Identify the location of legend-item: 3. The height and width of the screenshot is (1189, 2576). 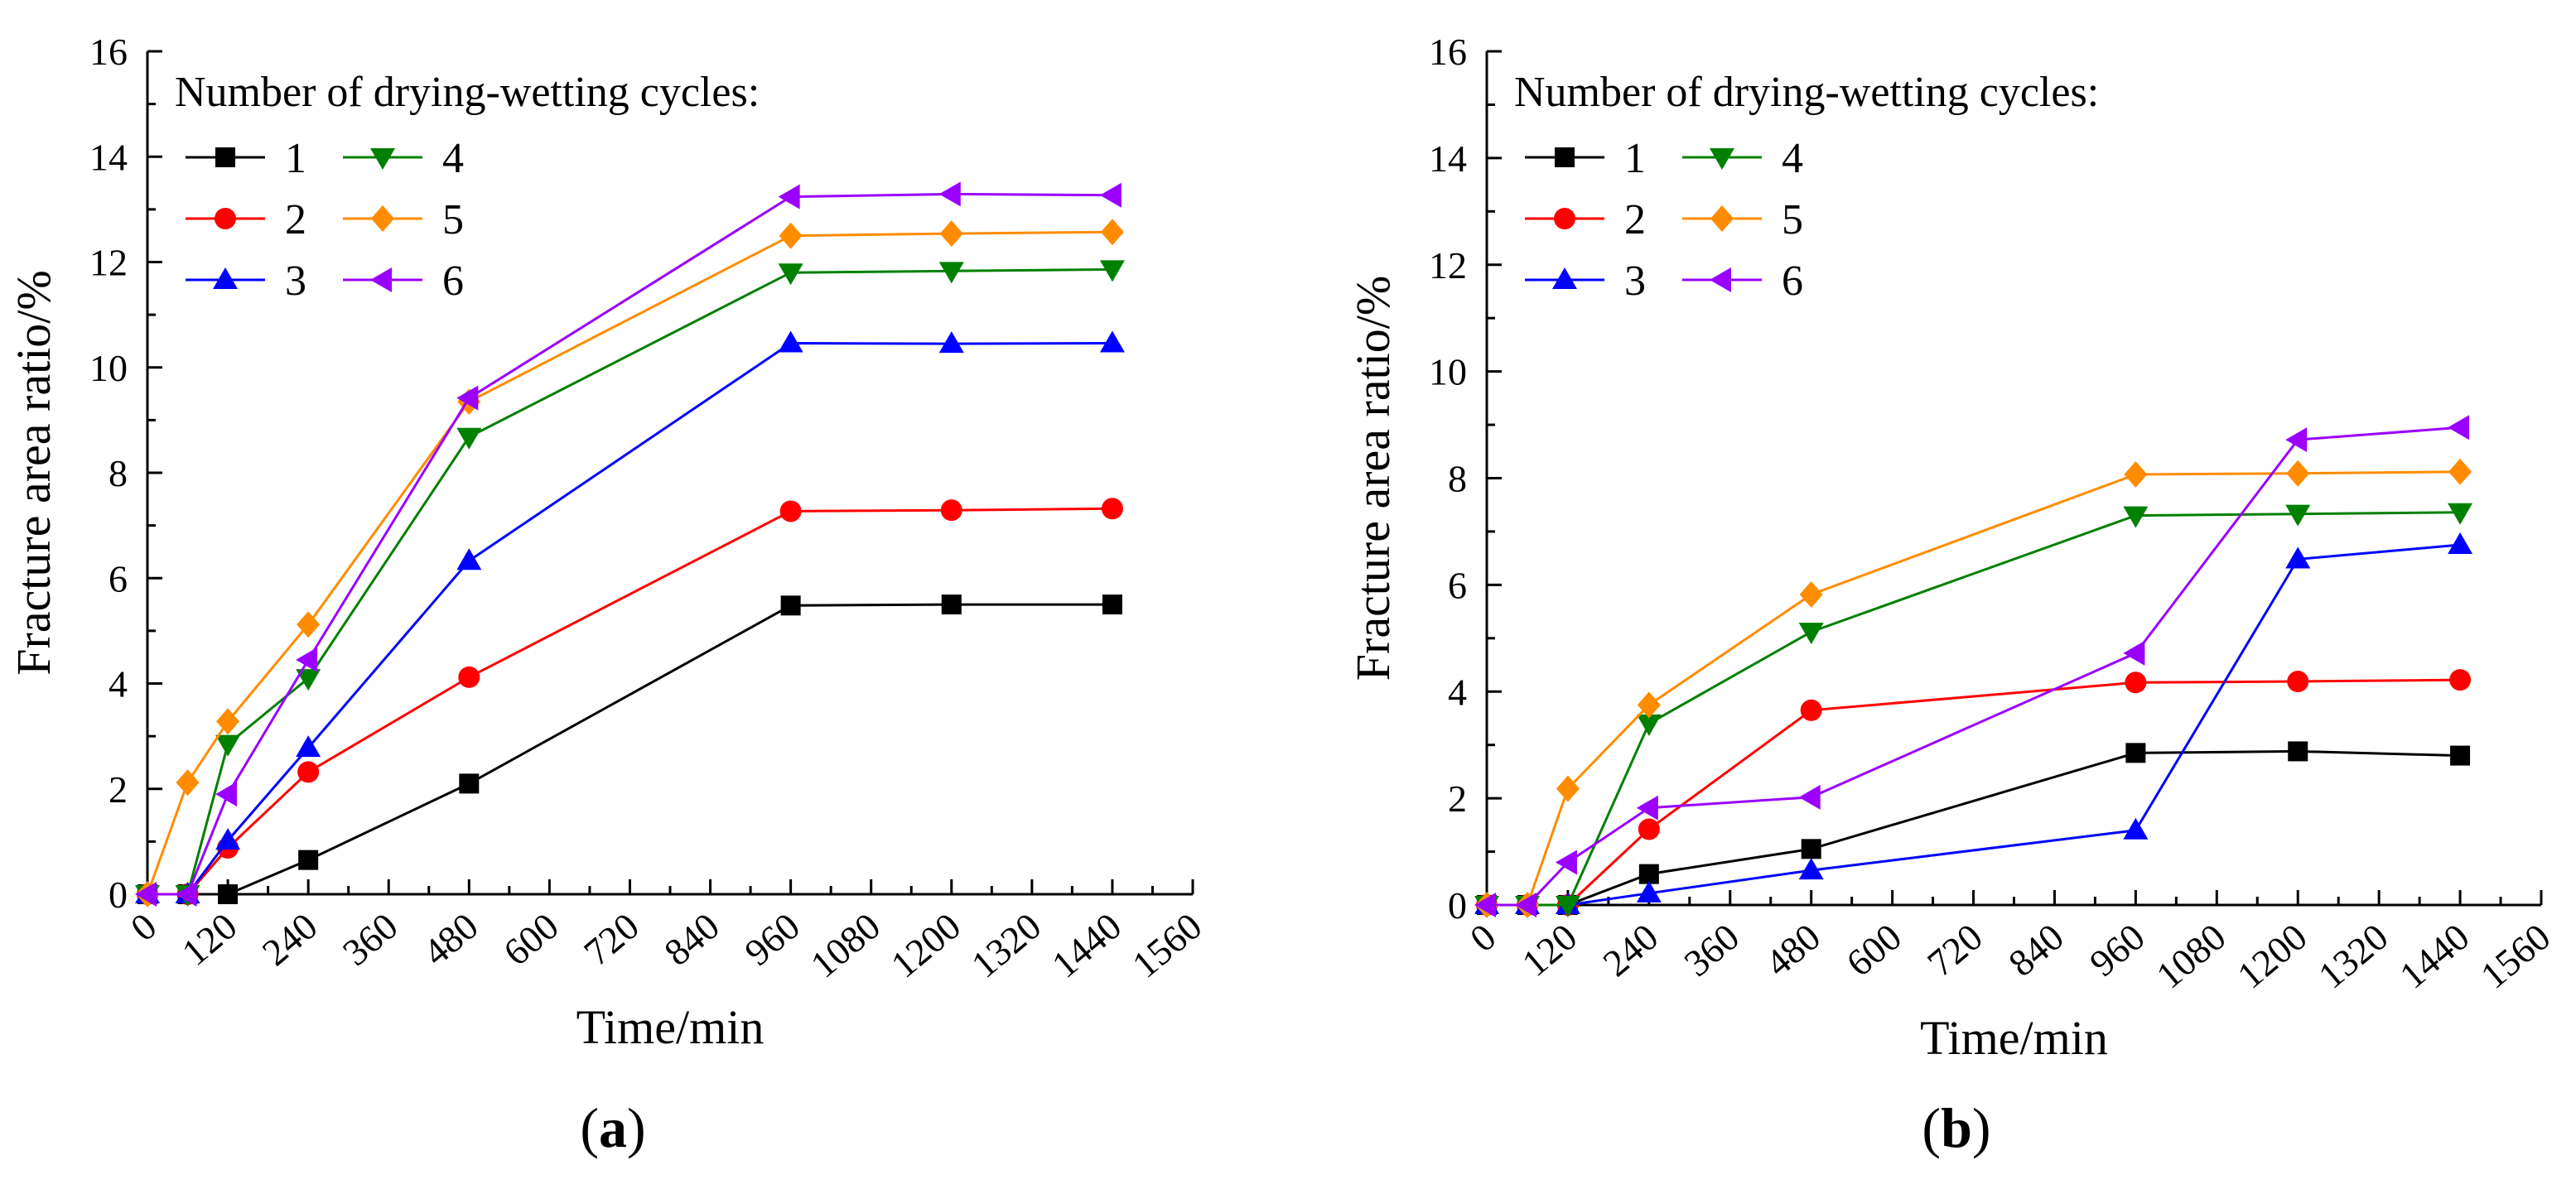
(246, 281).